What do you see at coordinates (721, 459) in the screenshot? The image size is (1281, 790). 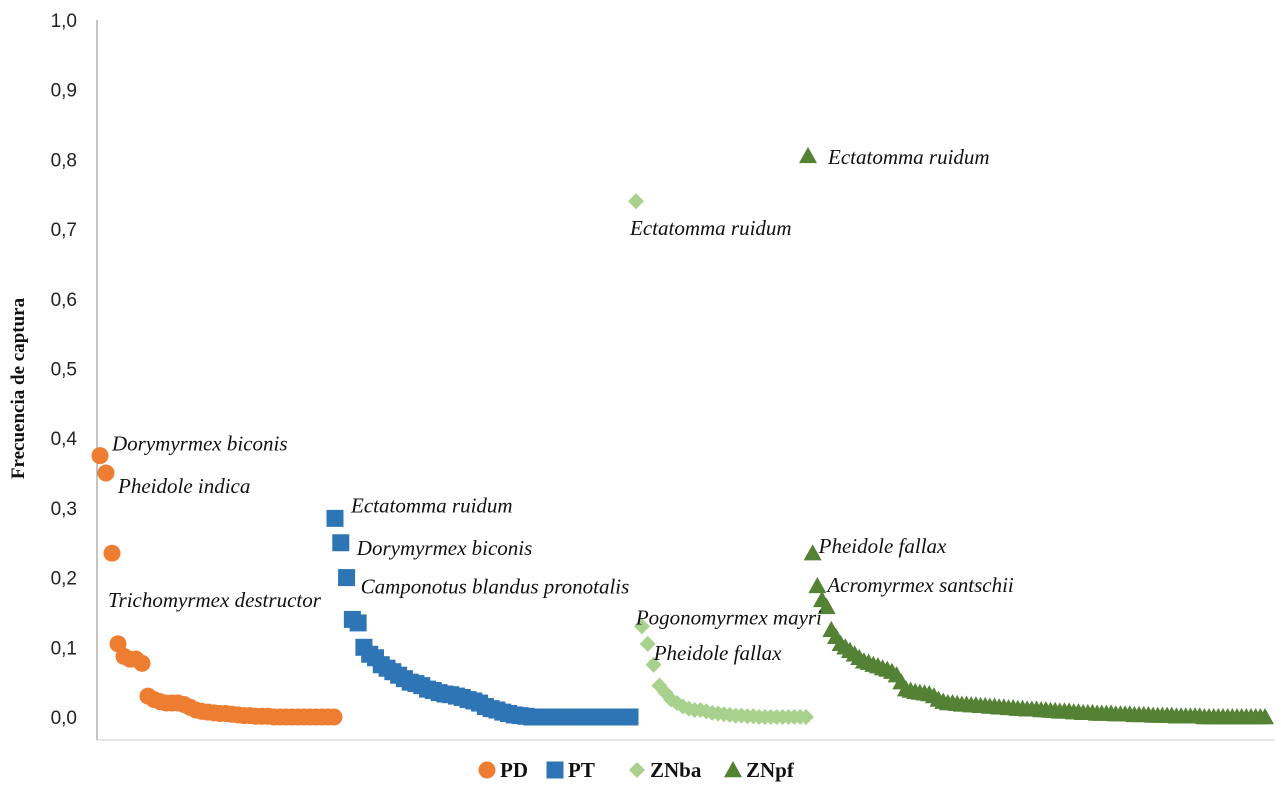 I see `series-znba` at bounding box center [721, 459].